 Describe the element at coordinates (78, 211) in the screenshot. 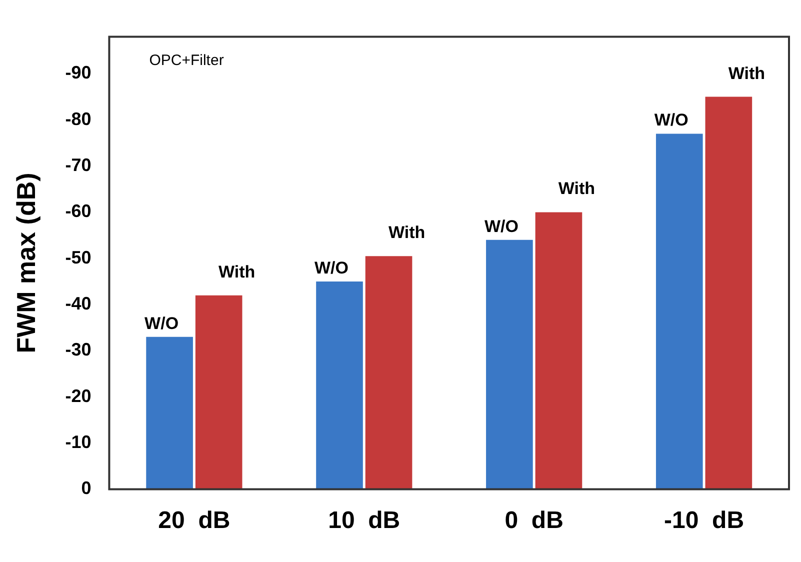

I see `y-tick-label: -60` at that location.